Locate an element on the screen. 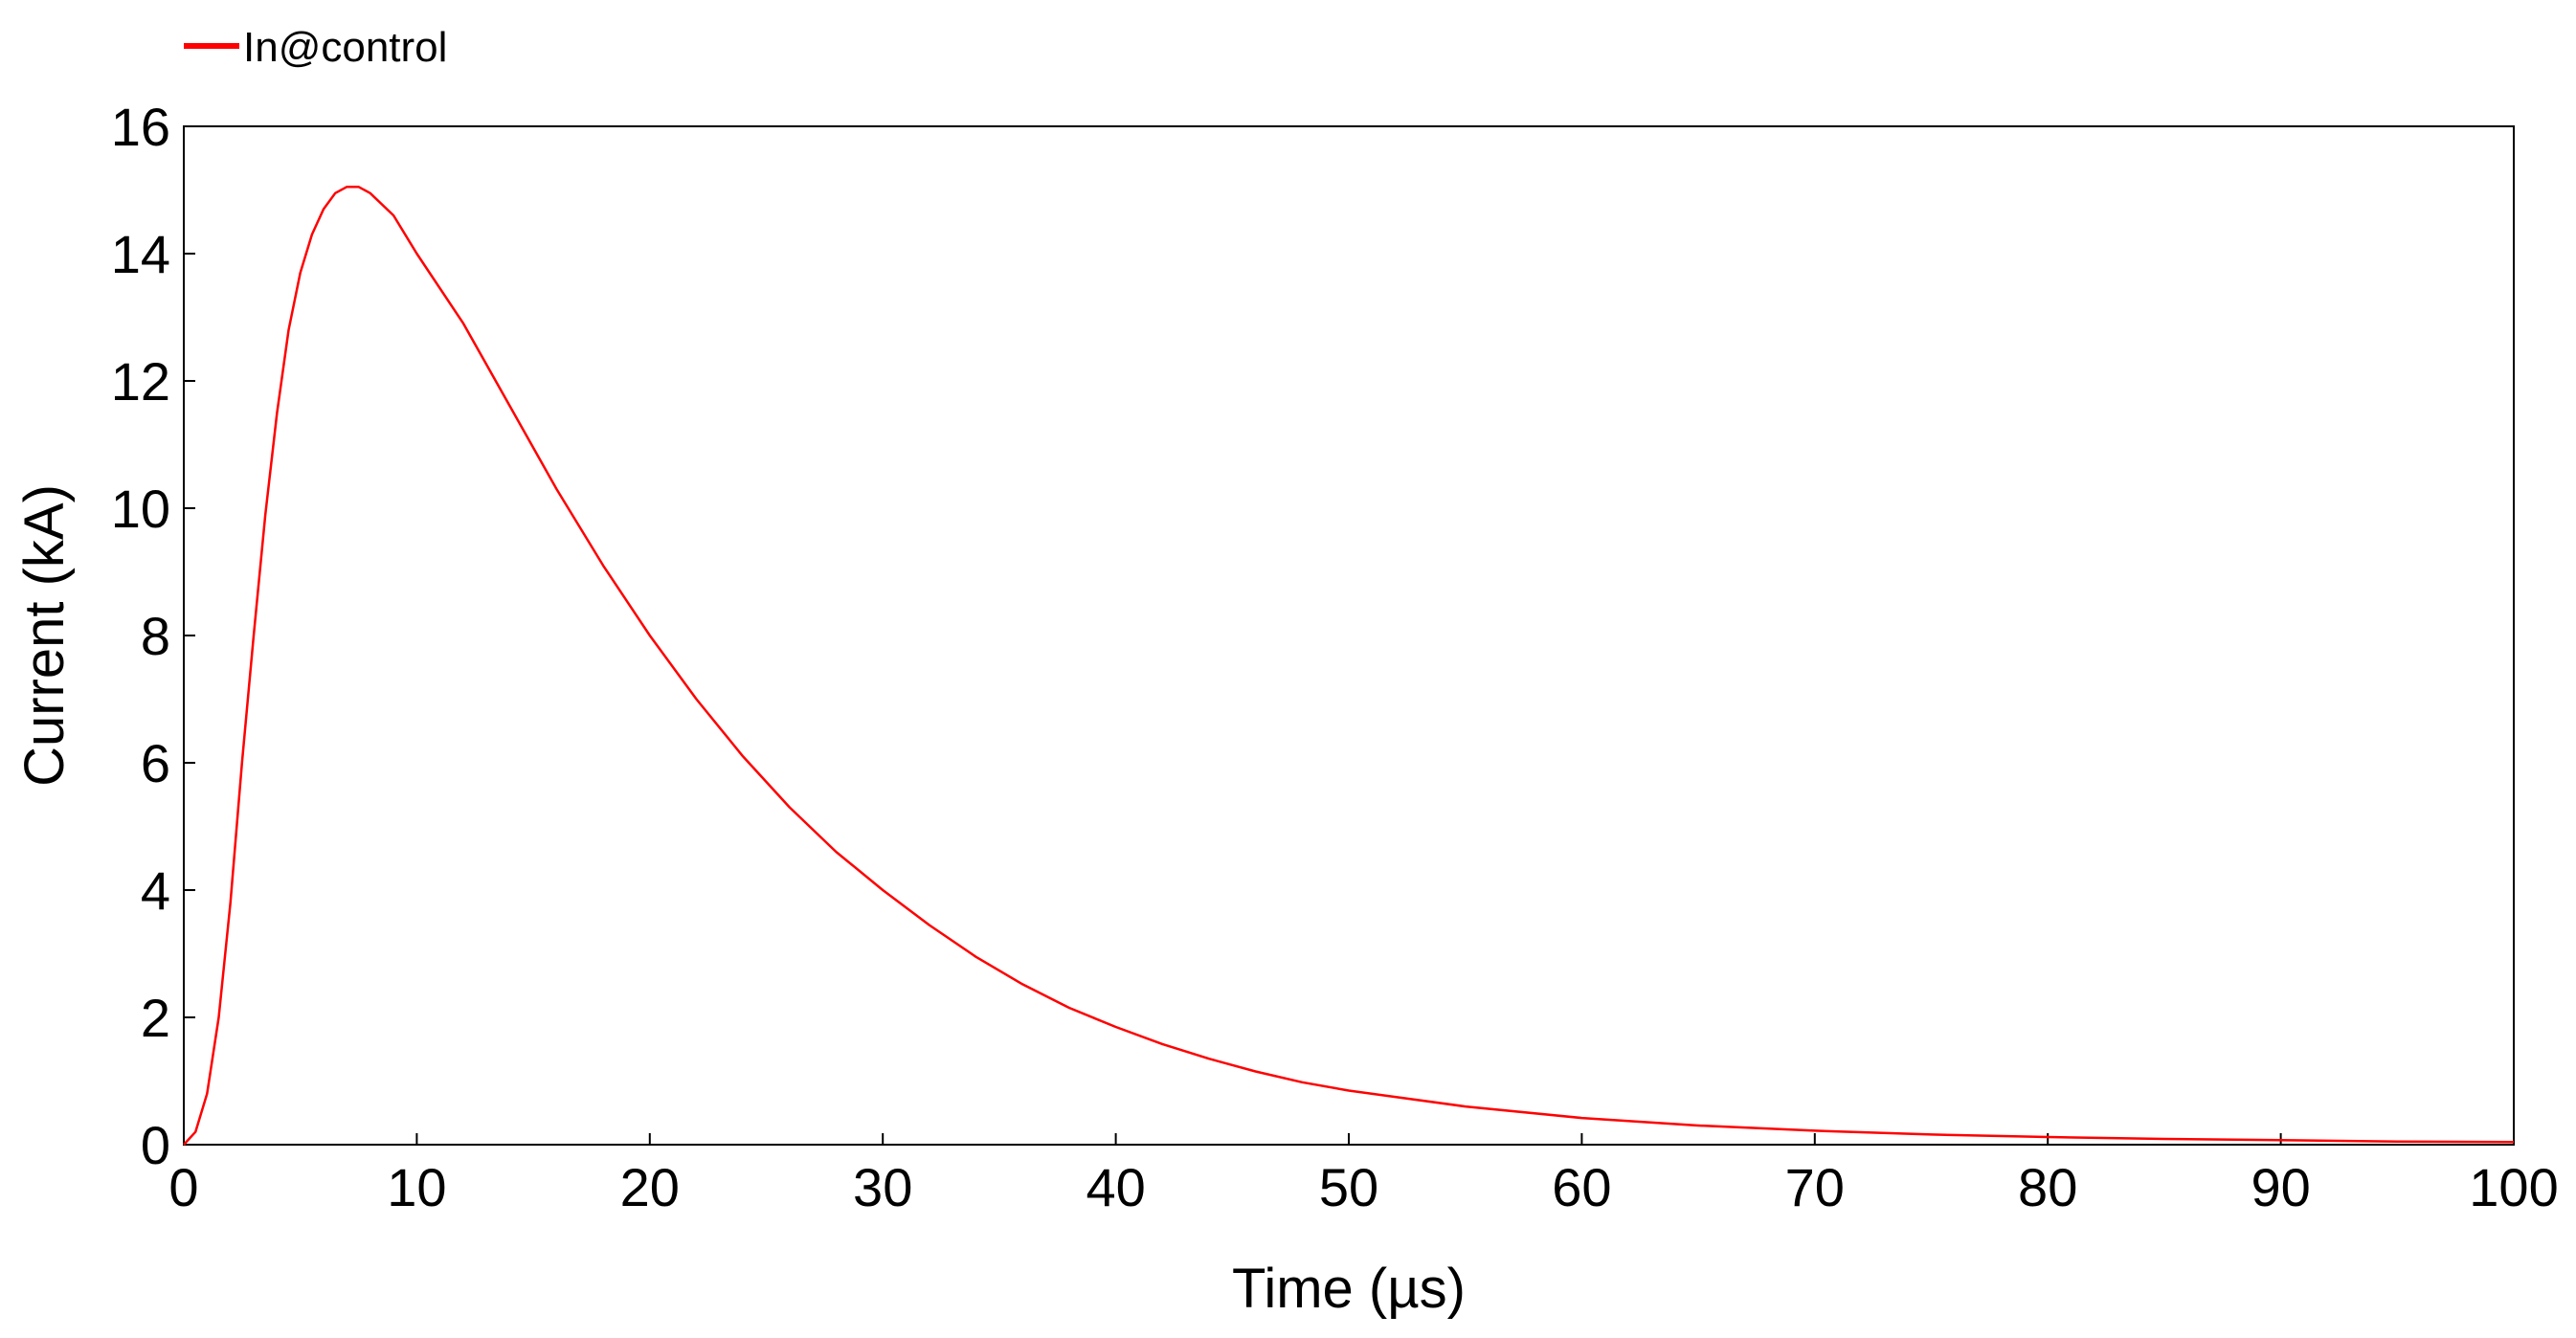  x-tick-label: 80 is located at coordinates (2047, 1187).